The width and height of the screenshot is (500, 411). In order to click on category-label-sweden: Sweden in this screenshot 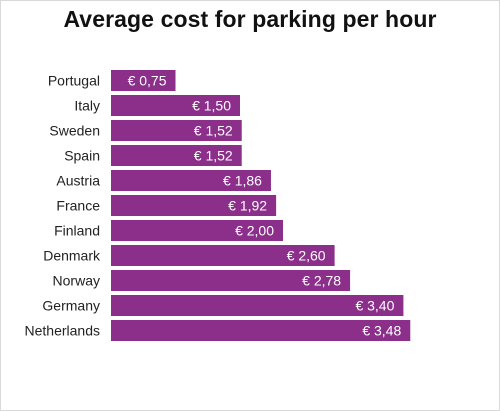, I will do `click(74, 131)`.